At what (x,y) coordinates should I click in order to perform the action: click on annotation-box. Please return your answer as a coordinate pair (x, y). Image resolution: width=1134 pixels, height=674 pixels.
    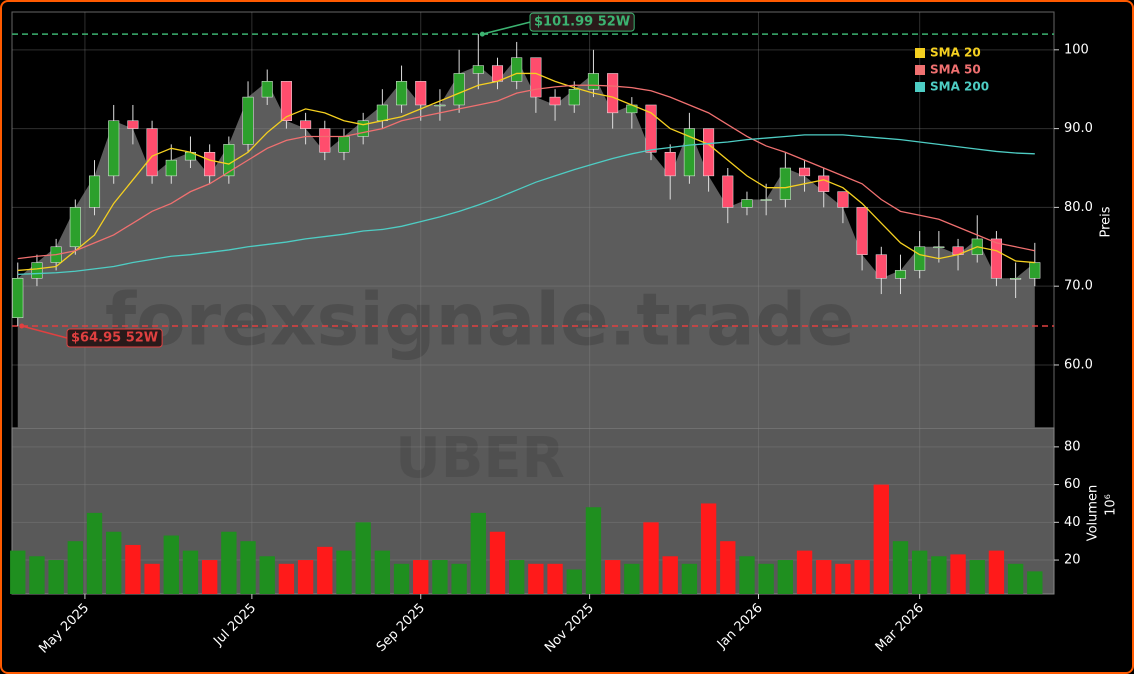
    Looking at the image, I should click on (582, 22).